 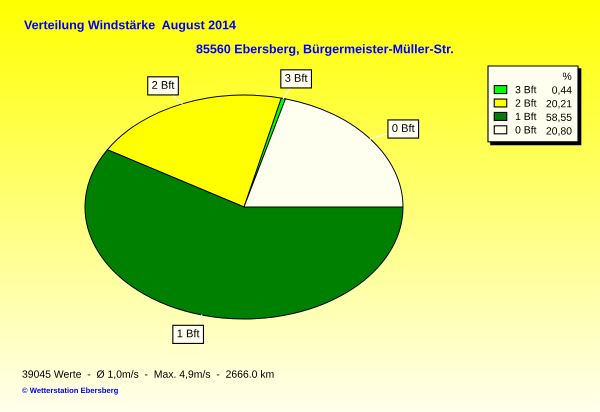 I want to click on chart-title: Verteilung Windstärke August 2014, so click(x=130, y=26).